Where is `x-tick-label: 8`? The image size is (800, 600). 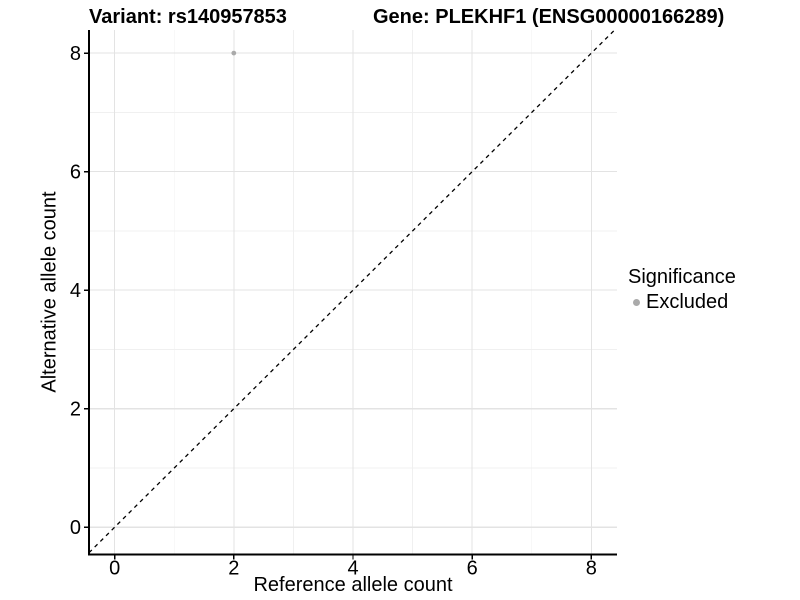 x-tick-label: 8 is located at coordinates (591, 569).